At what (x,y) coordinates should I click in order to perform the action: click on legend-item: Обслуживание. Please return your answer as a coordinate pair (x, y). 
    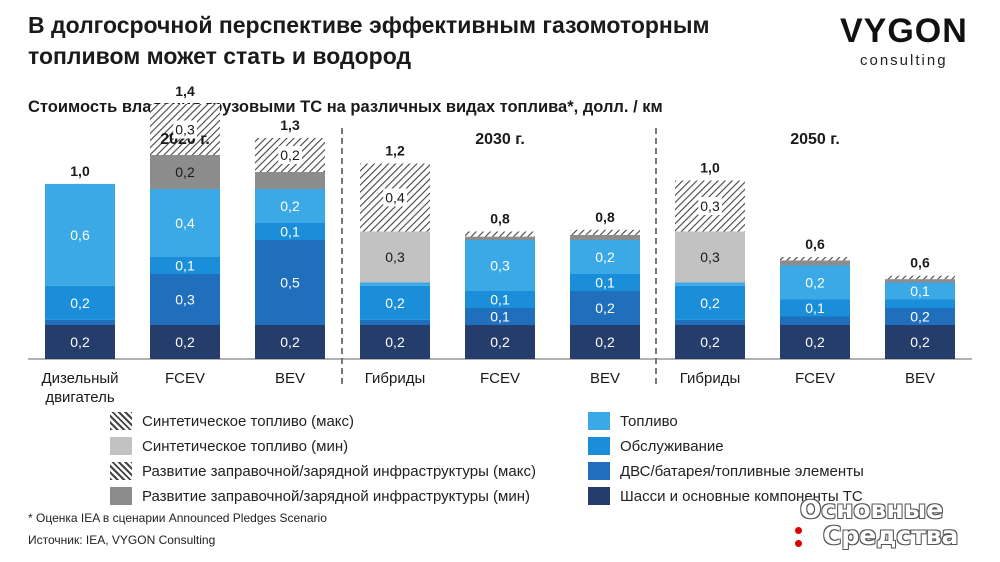
    Looking at the image, I should click on (656, 446).